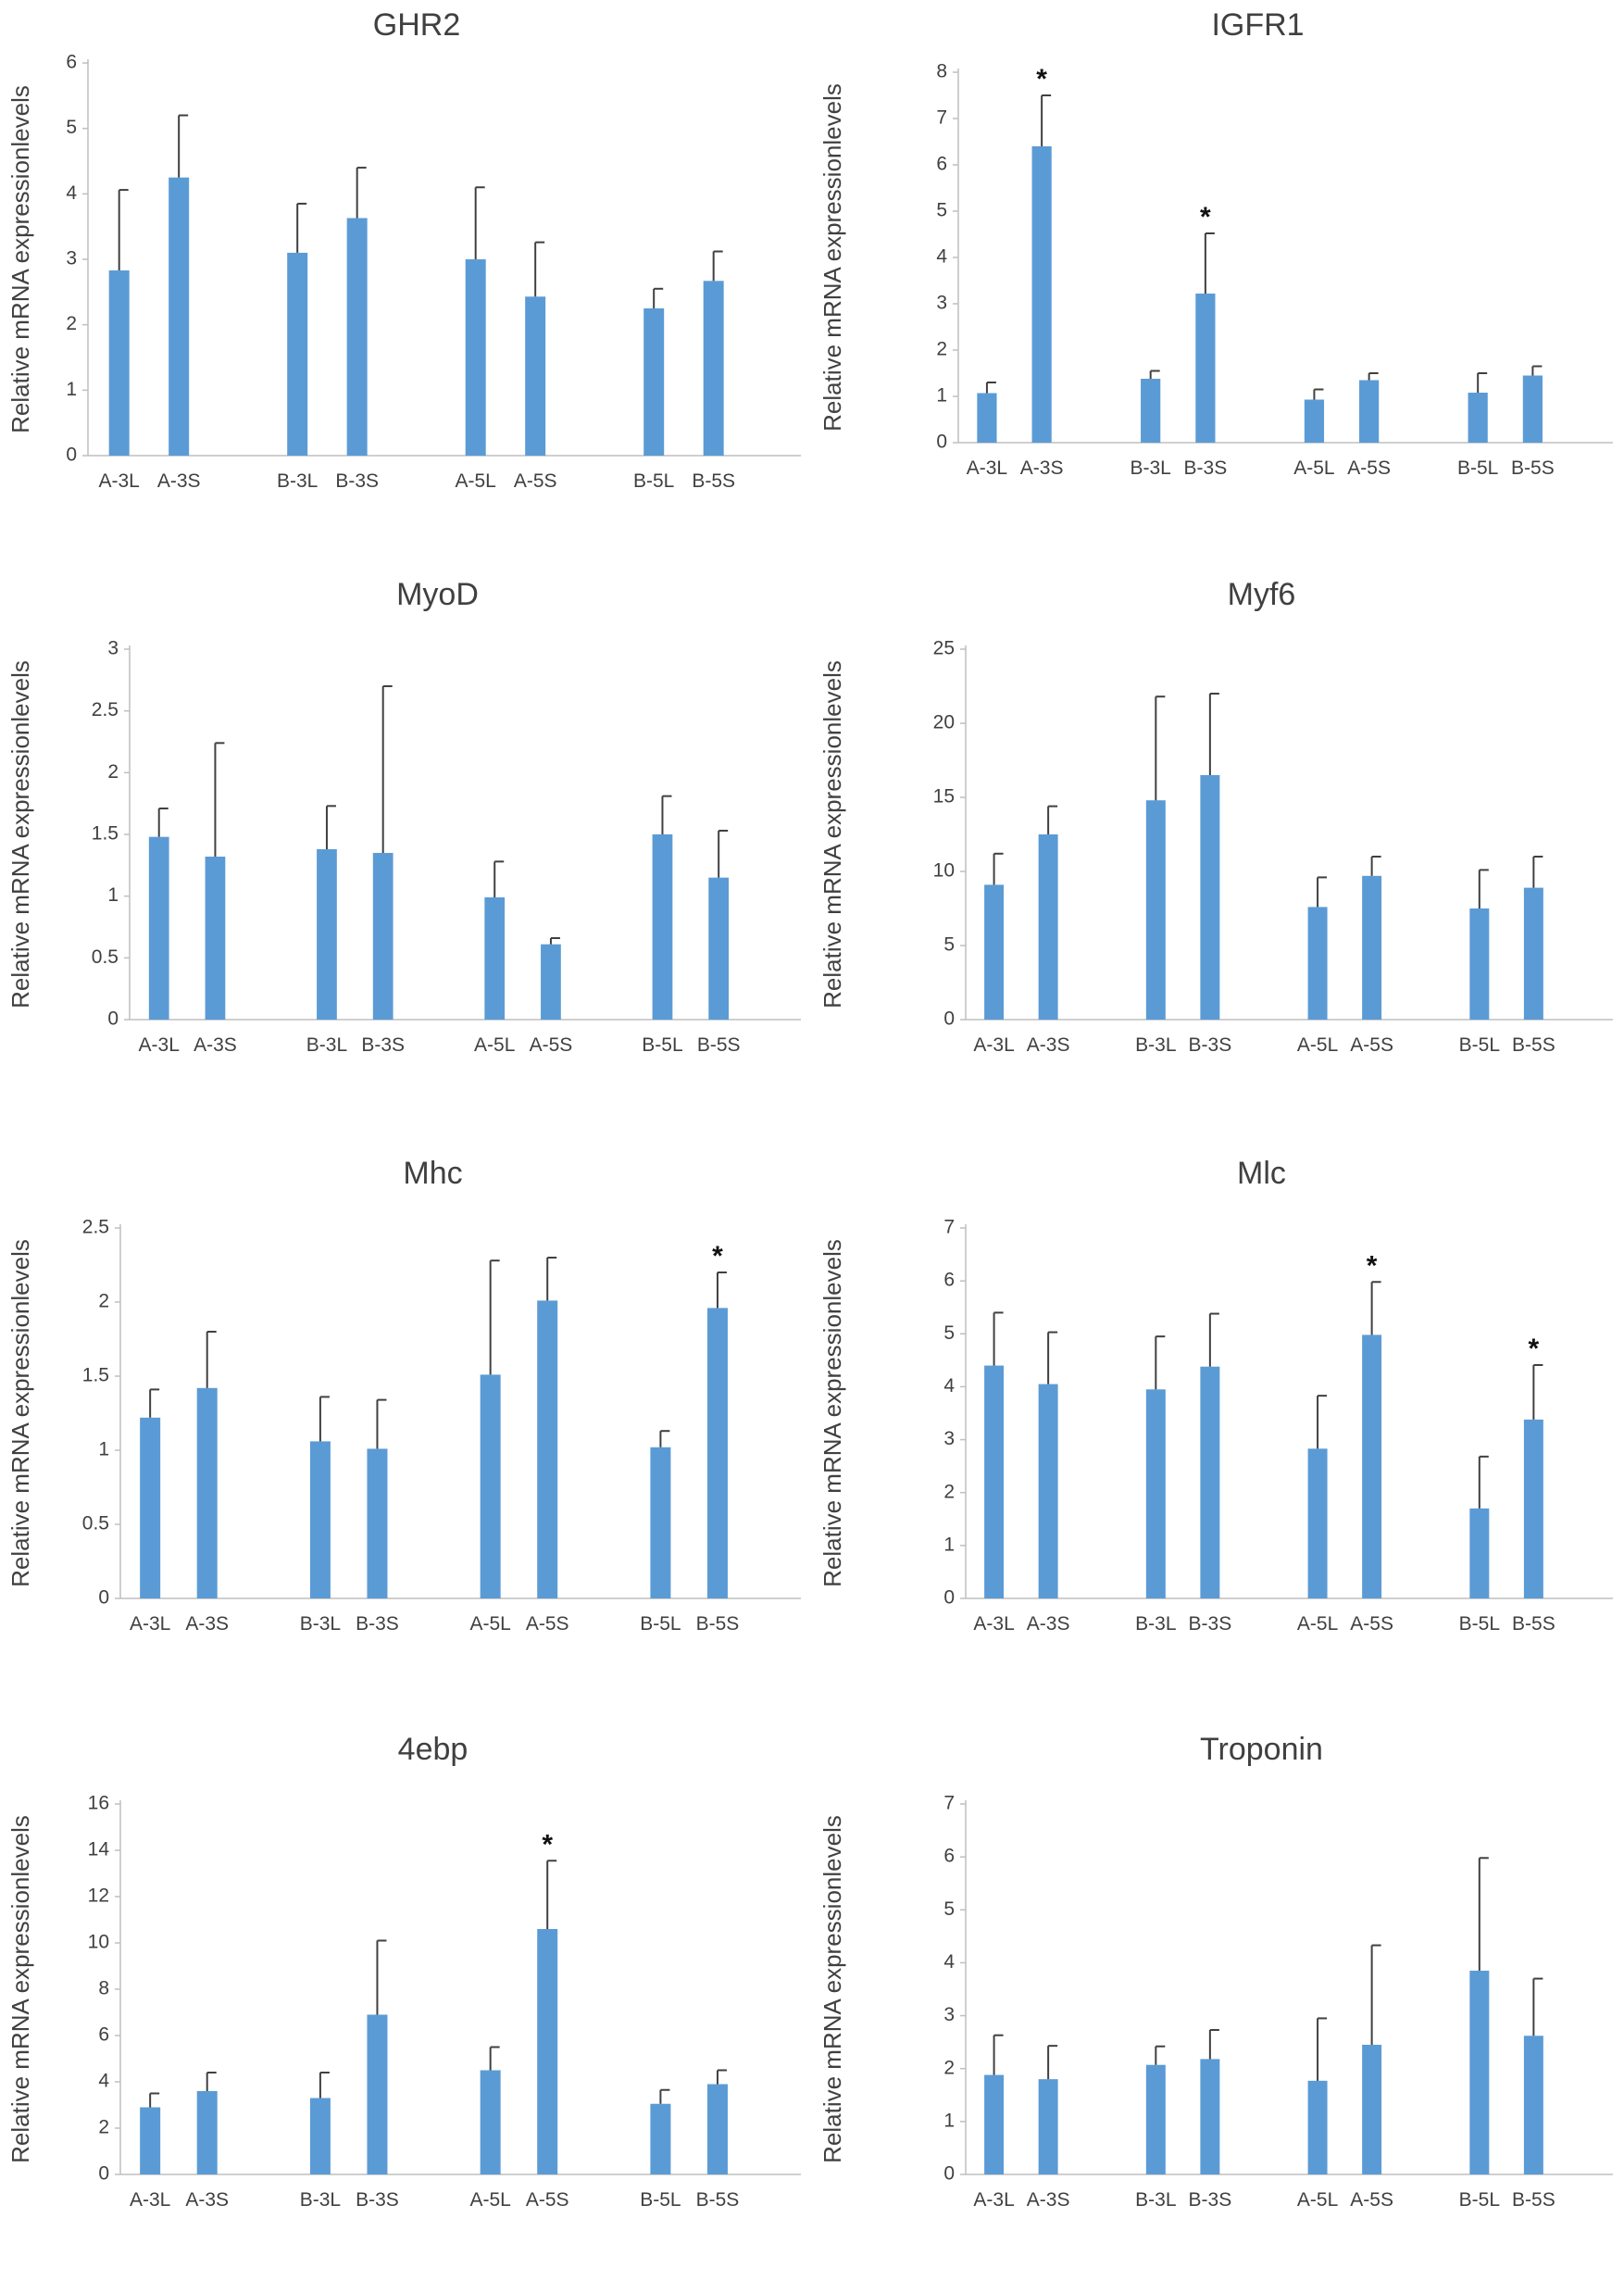  Describe the element at coordinates (103, 2081) in the screenshot. I see `y-tick-label: 4` at that location.